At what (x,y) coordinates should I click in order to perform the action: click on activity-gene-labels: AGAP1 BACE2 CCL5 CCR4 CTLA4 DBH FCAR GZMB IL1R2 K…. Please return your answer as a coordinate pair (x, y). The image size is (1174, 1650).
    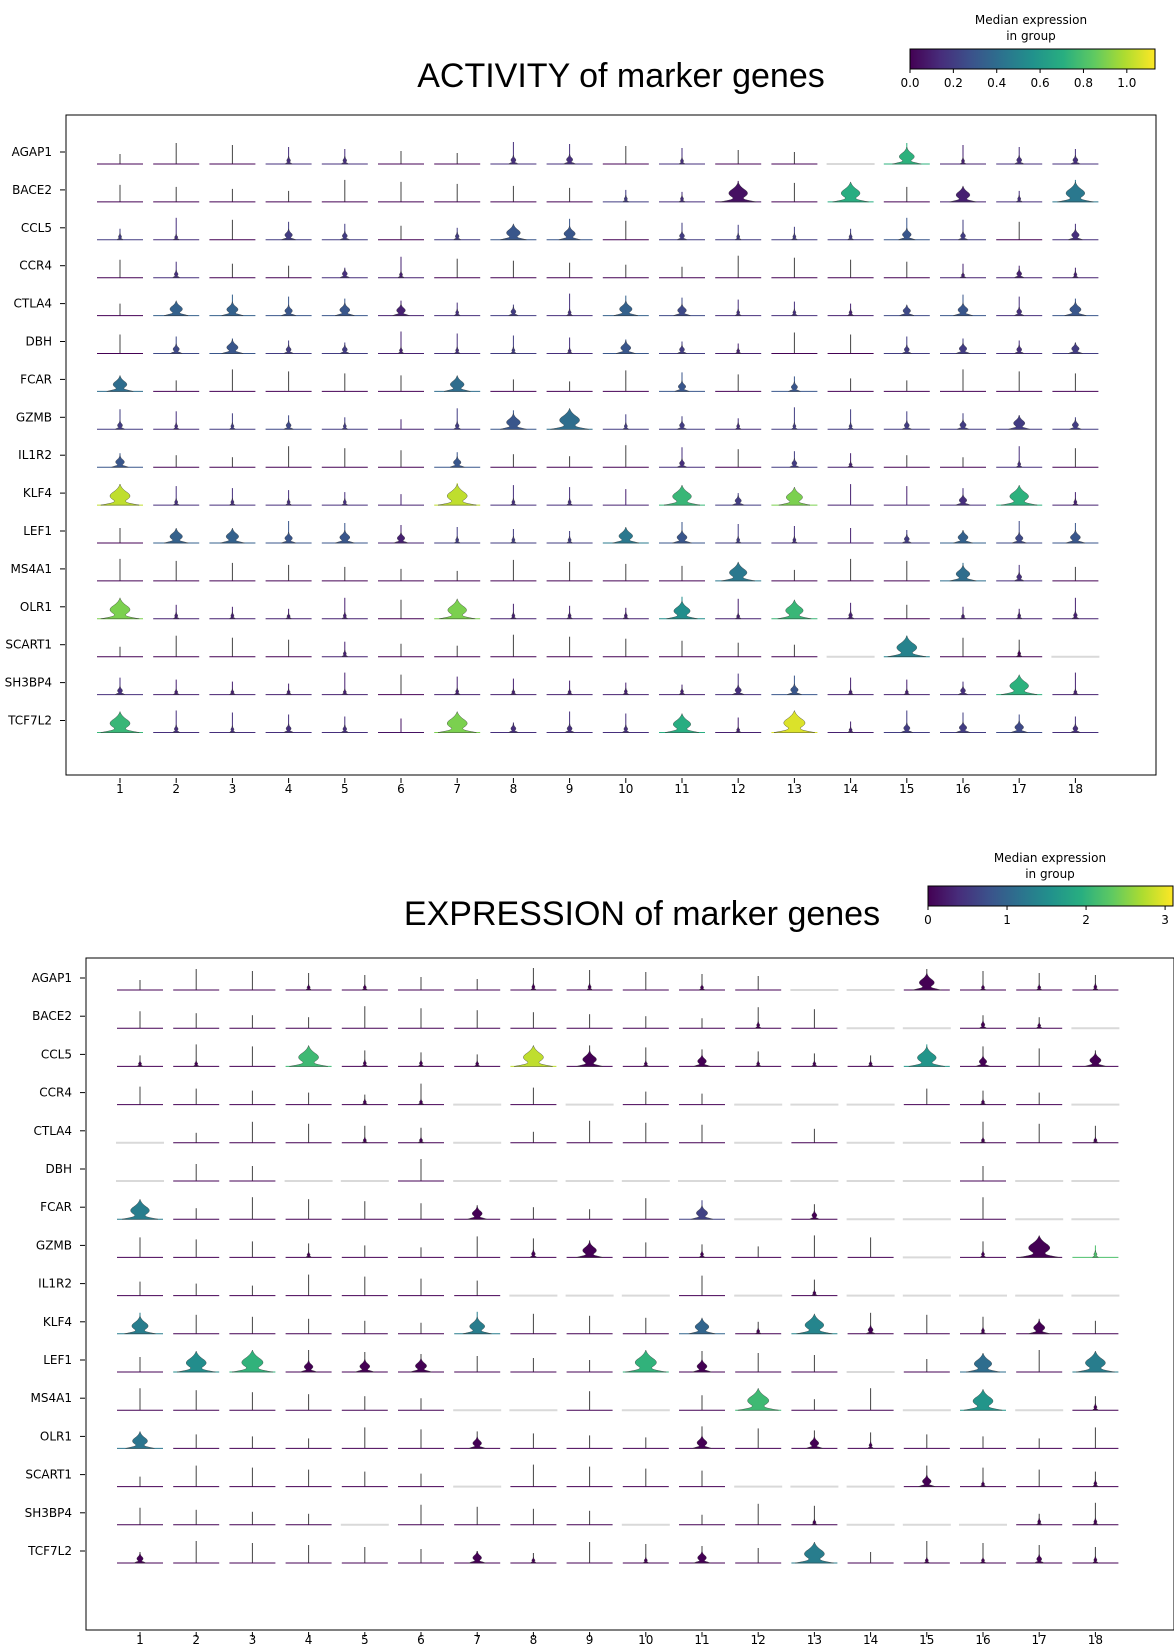
    Looking at the image, I should click on (35, 436).